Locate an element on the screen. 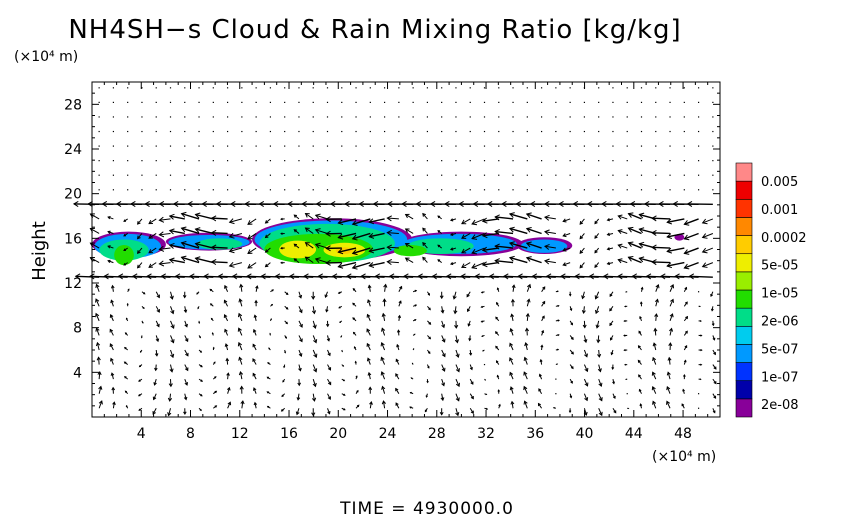  y-tick-label-4: 4 is located at coordinates (77, 373).